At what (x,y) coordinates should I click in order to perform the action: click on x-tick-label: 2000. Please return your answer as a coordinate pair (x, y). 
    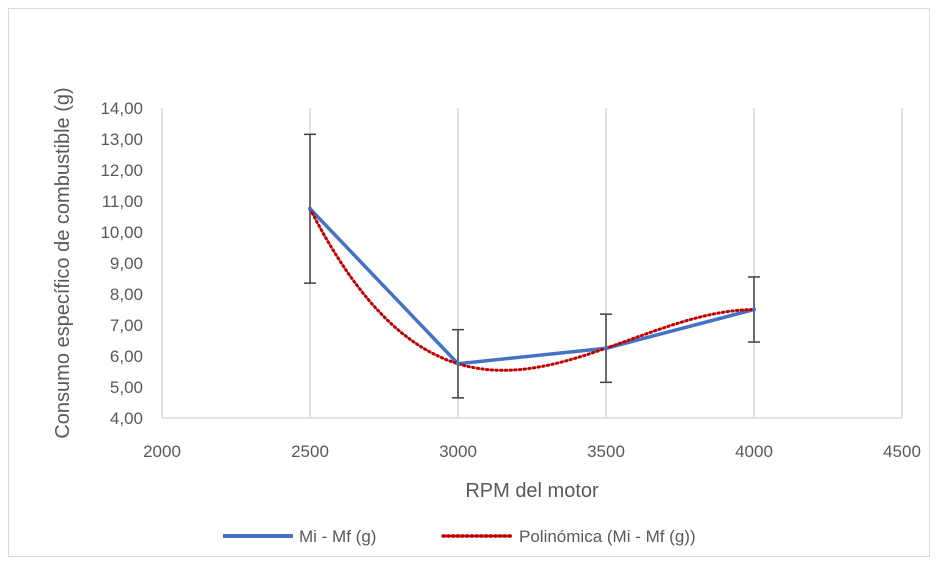
    Looking at the image, I should click on (162, 451).